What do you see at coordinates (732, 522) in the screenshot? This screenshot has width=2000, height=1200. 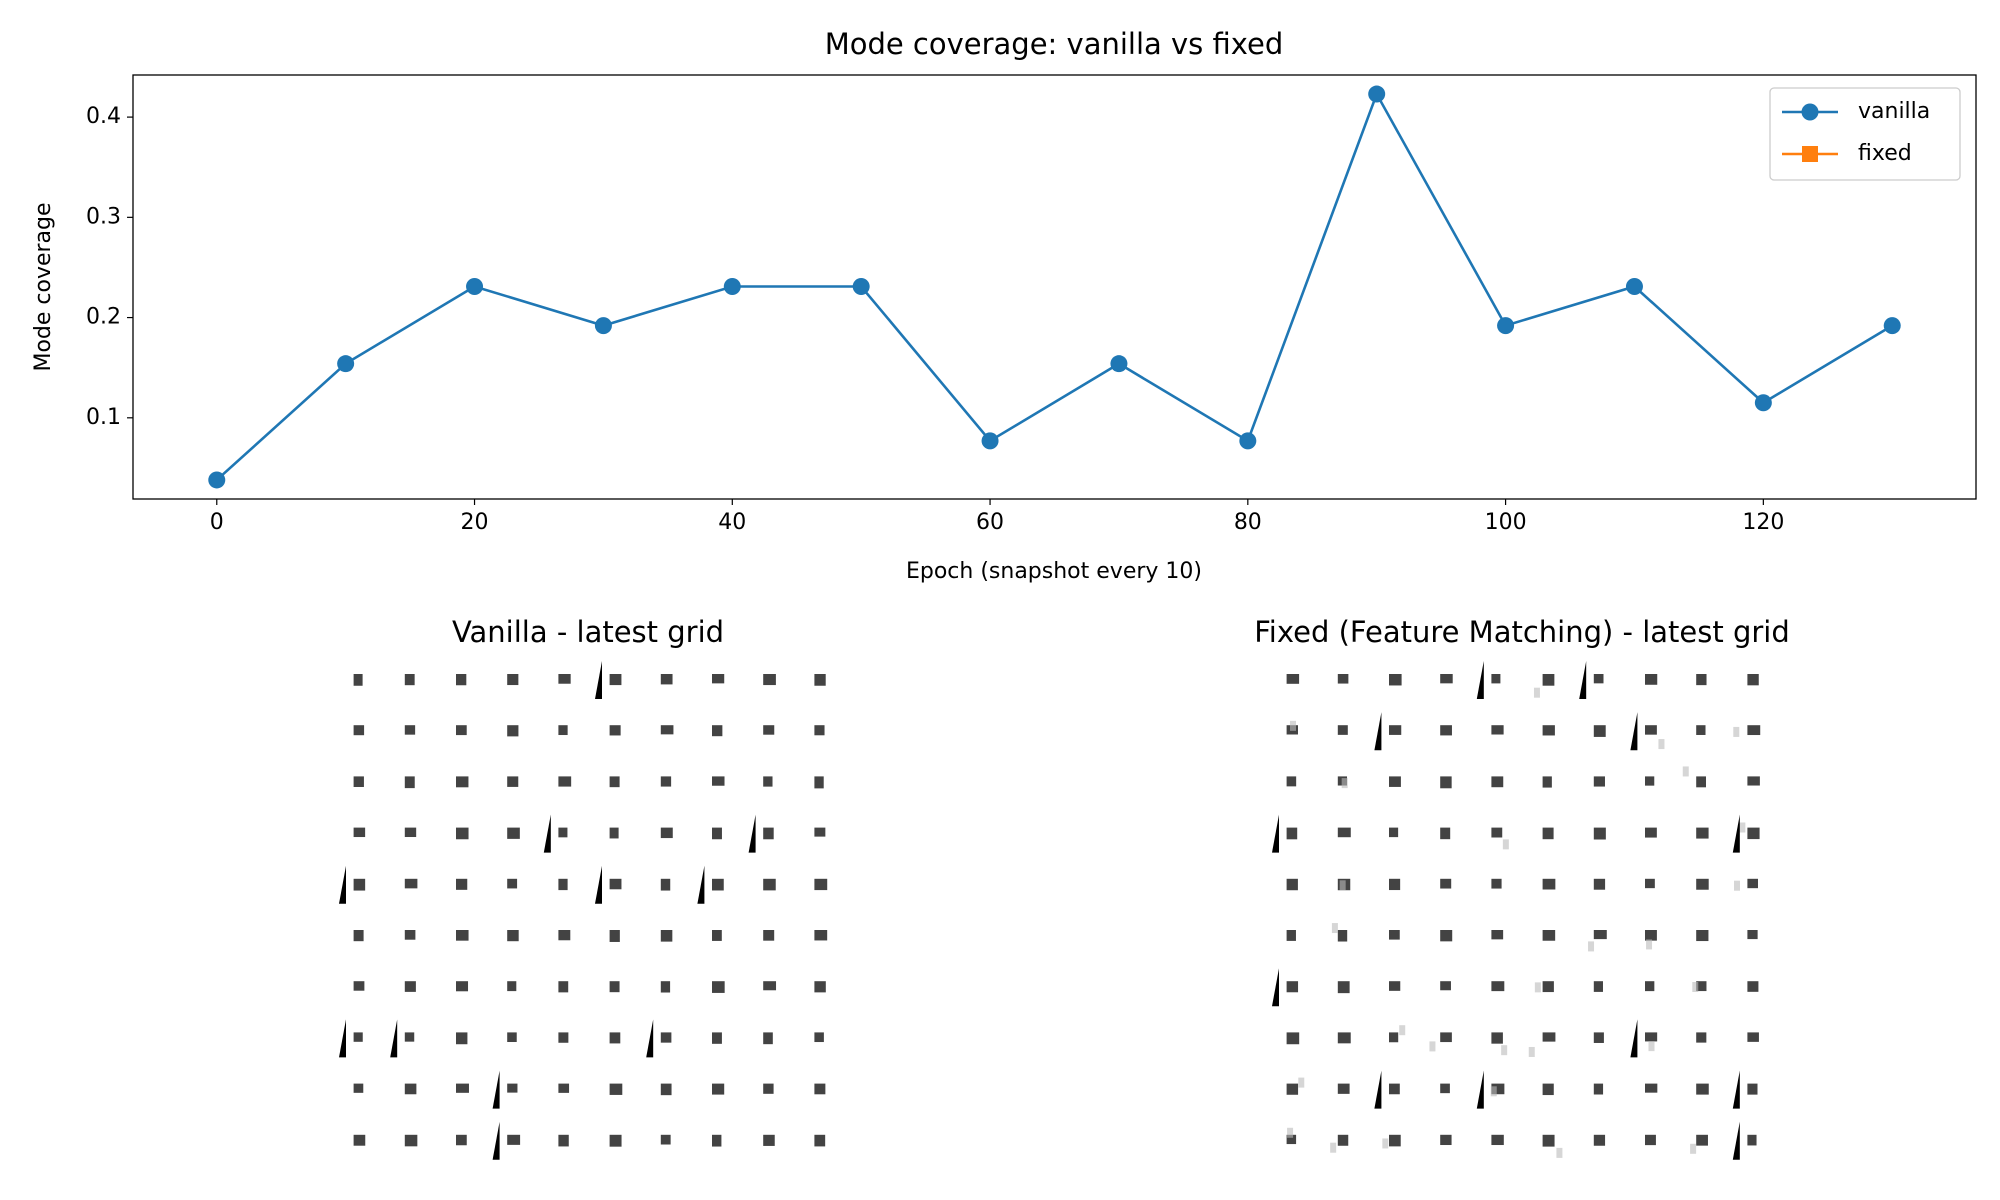 I see `x-tick-label: 40` at bounding box center [732, 522].